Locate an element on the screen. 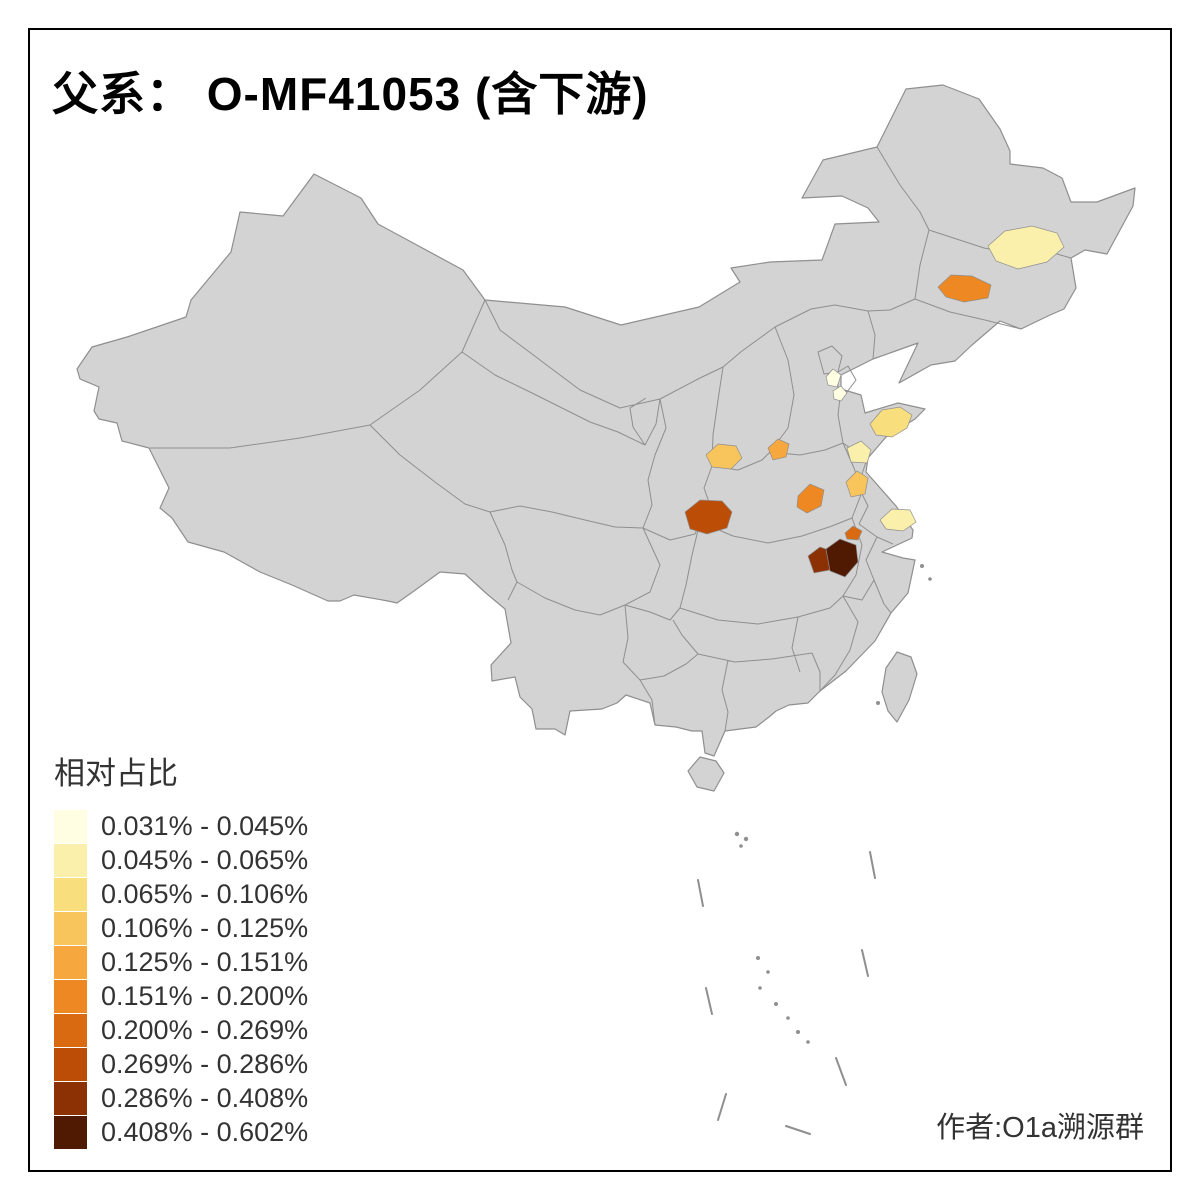  legend-label: 0.125% - 0.151% is located at coordinates (205, 961).